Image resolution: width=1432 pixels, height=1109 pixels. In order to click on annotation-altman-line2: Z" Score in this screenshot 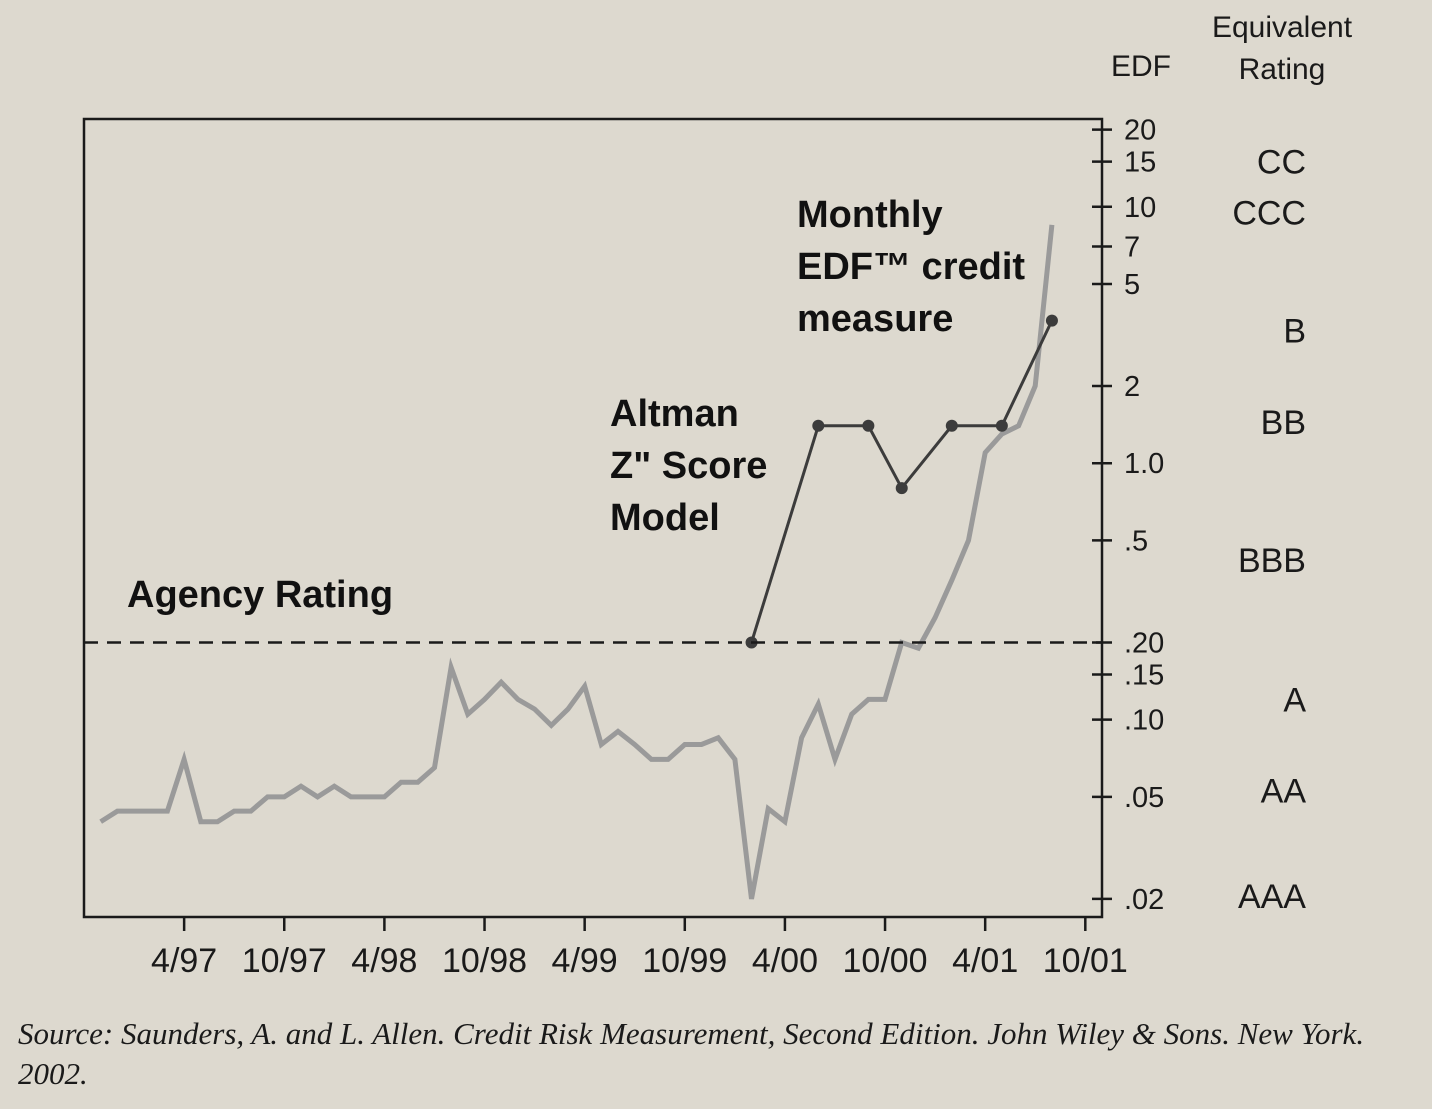, I will do `click(688, 466)`.